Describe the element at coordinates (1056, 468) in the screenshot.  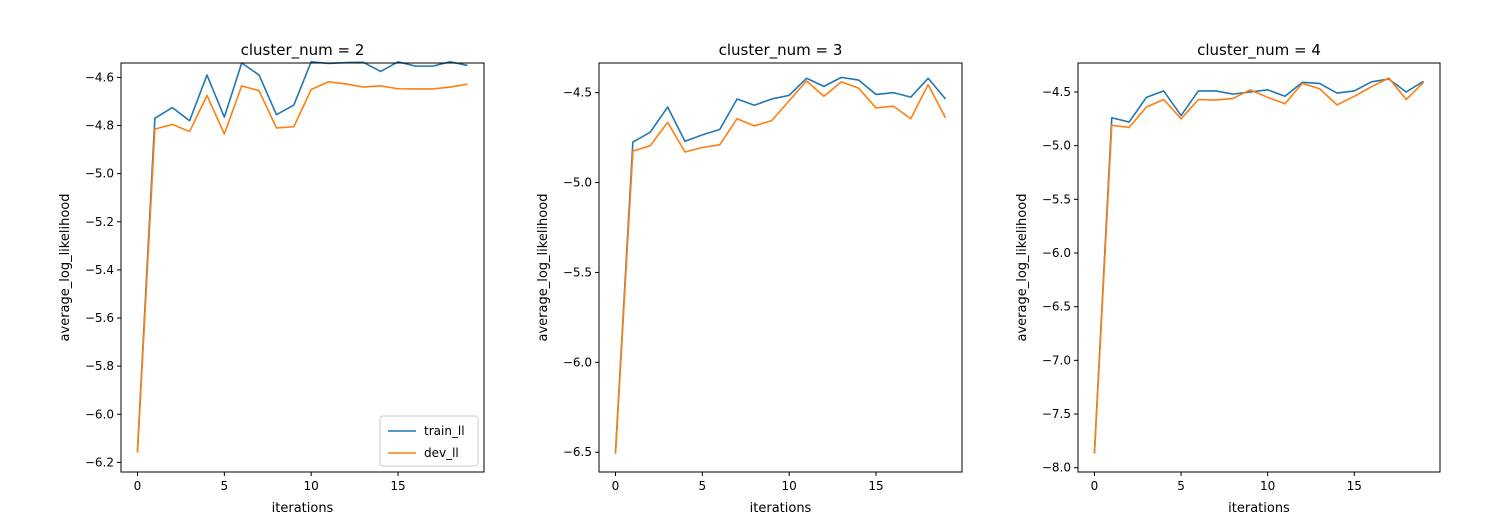
I see `y-tick-label: −8.0` at that location.